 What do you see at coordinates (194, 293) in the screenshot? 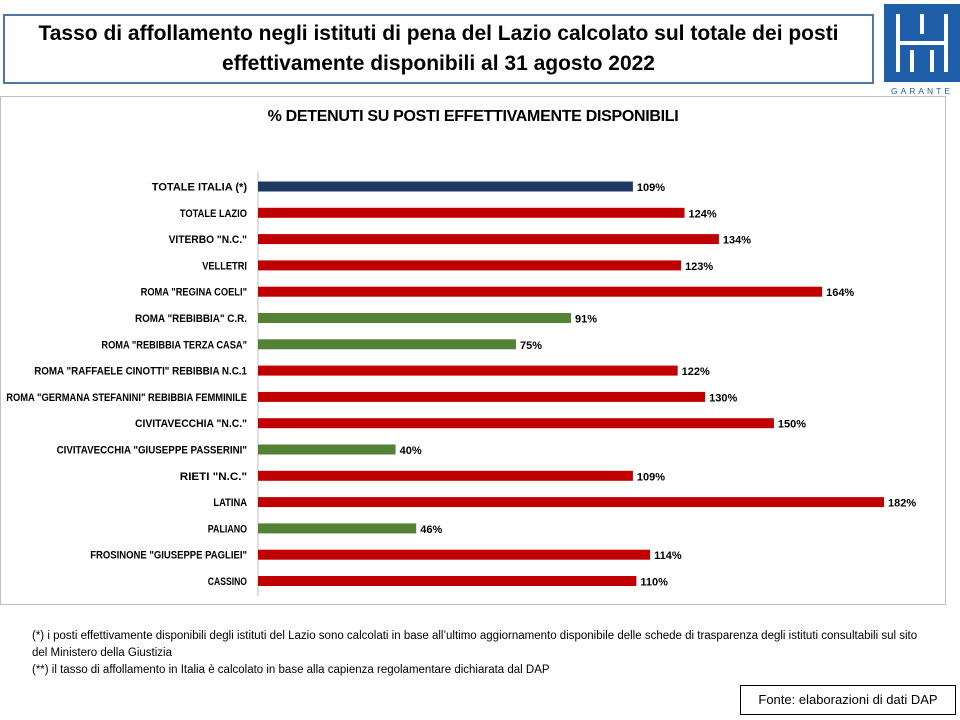
I see `category-label: ROMA "REGINA COELI"` at bounding box center [194, 293].